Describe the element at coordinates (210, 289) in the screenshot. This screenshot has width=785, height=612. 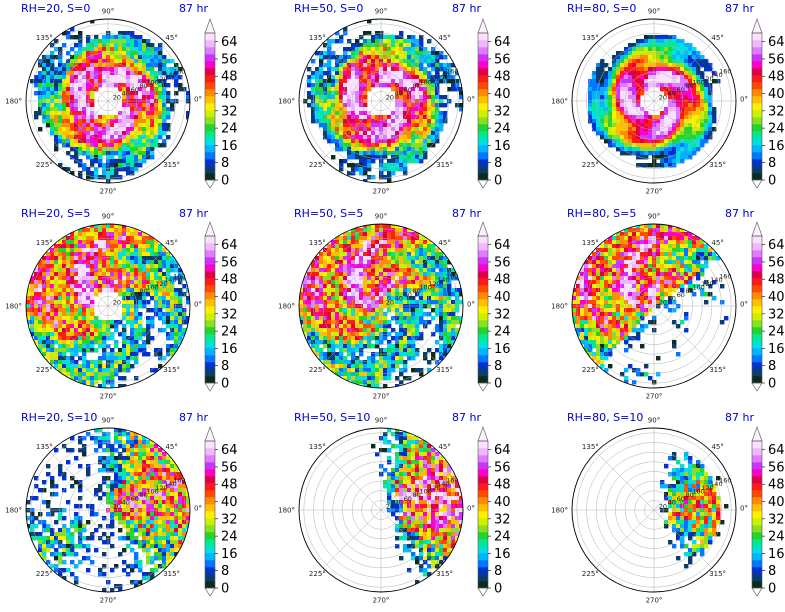
I see `colorbar-segment` at that location.